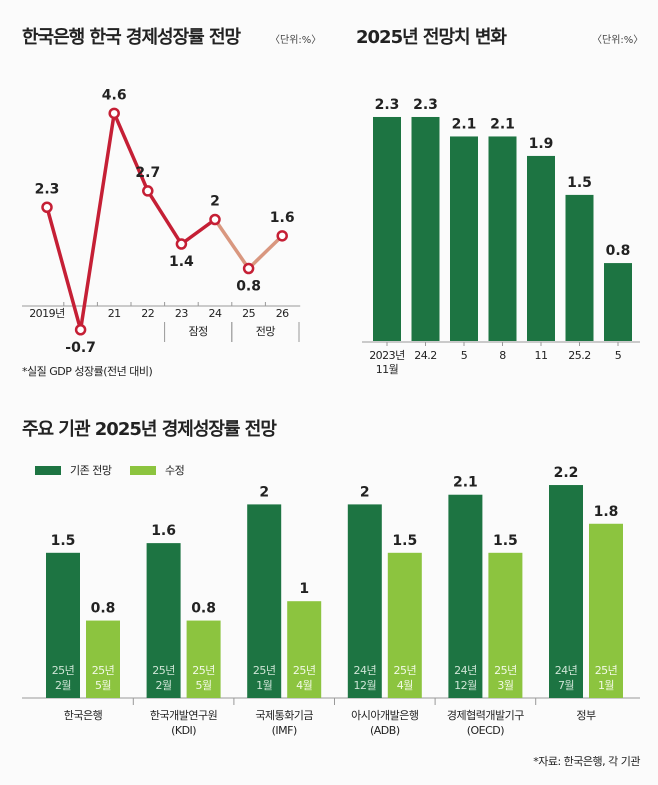  I want to click on value-label: 2.7, so click(147, 173).